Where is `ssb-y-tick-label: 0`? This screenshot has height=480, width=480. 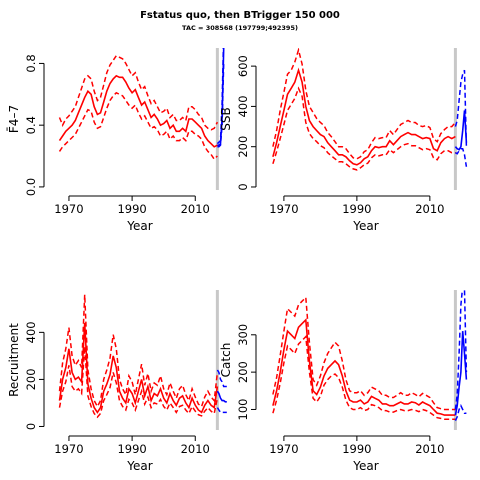
ssb-y-tick-label: 0 is located at coordinates (243, 186).